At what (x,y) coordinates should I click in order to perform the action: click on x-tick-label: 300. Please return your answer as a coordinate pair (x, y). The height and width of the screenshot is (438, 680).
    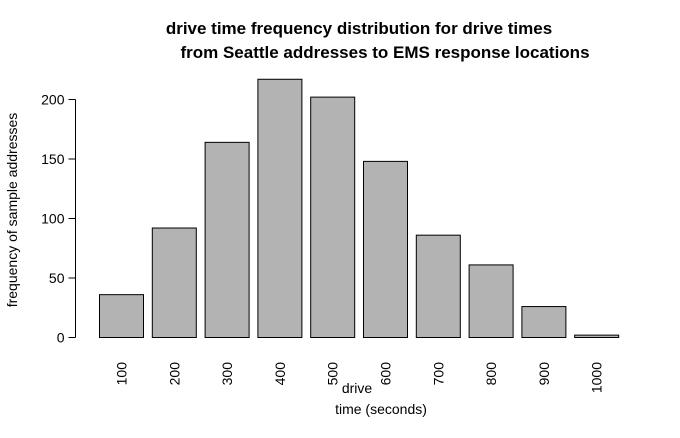
    Looking at the image, I should click on (227, 374).